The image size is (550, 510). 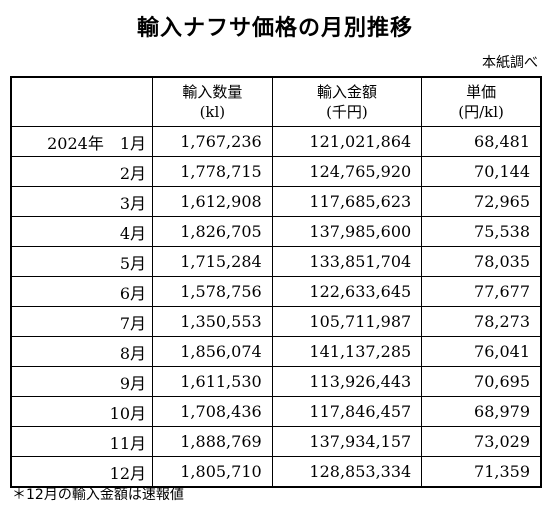 I want to click on table-row: 12月 1,805,710 128,853,334 71,359, so click(x=276, y=472).